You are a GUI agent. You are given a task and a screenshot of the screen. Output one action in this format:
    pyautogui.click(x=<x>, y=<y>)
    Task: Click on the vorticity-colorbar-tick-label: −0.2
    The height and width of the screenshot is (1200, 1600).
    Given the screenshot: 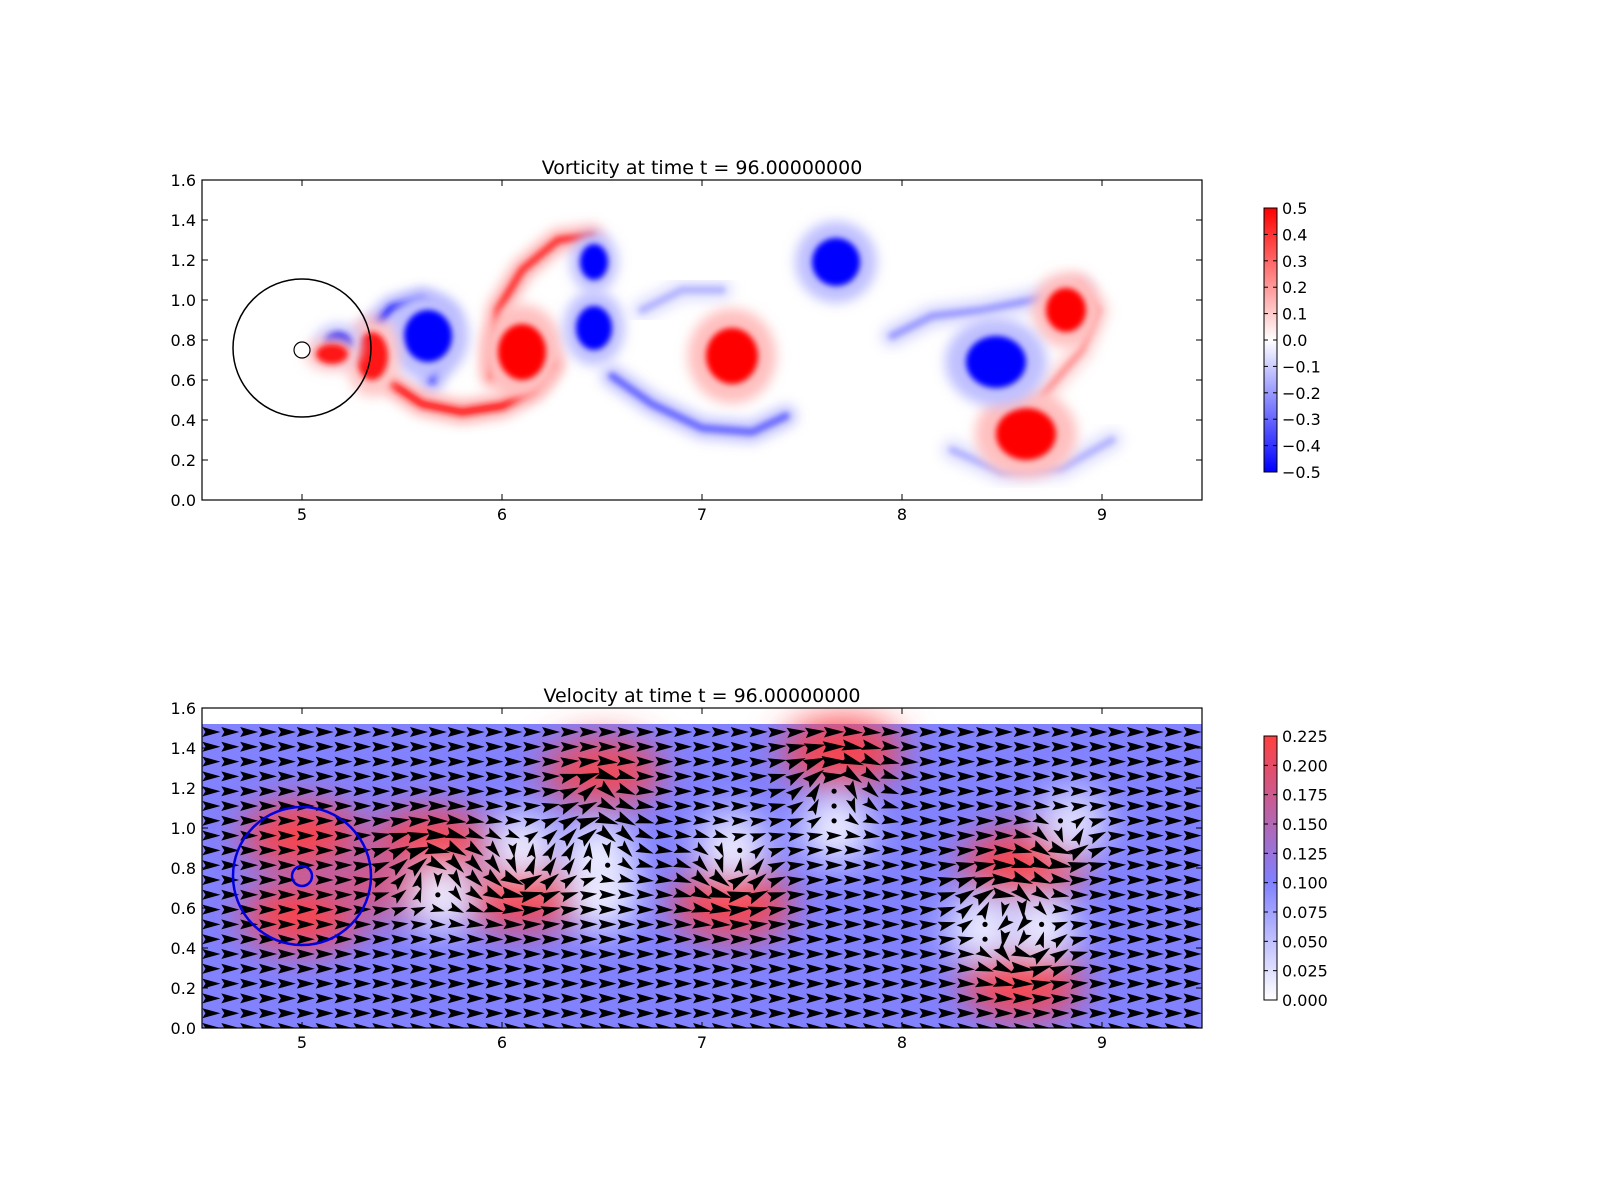 What is the action you would take?
    pyautogui.click(x=1301, y=393)
    